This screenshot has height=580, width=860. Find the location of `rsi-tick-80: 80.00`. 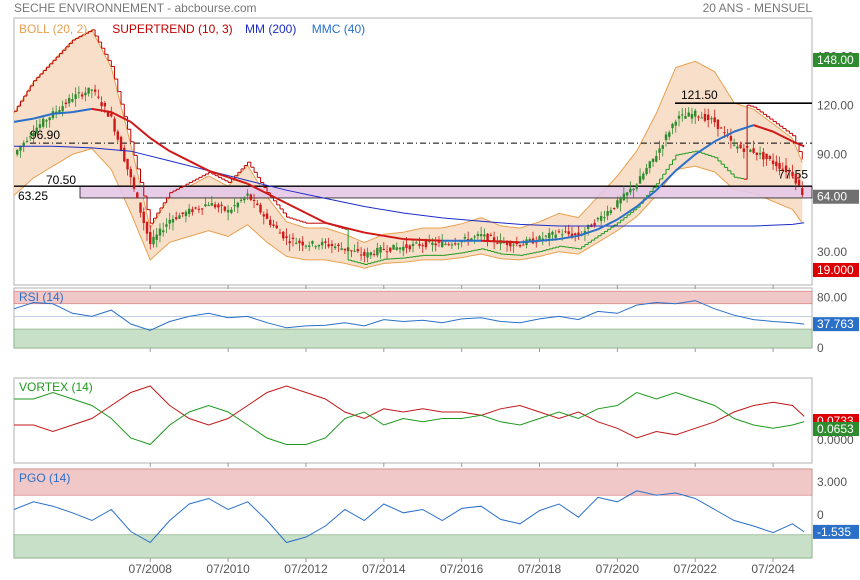

rsi-tick-80: 80.00 is located at coordinates (832, 297).